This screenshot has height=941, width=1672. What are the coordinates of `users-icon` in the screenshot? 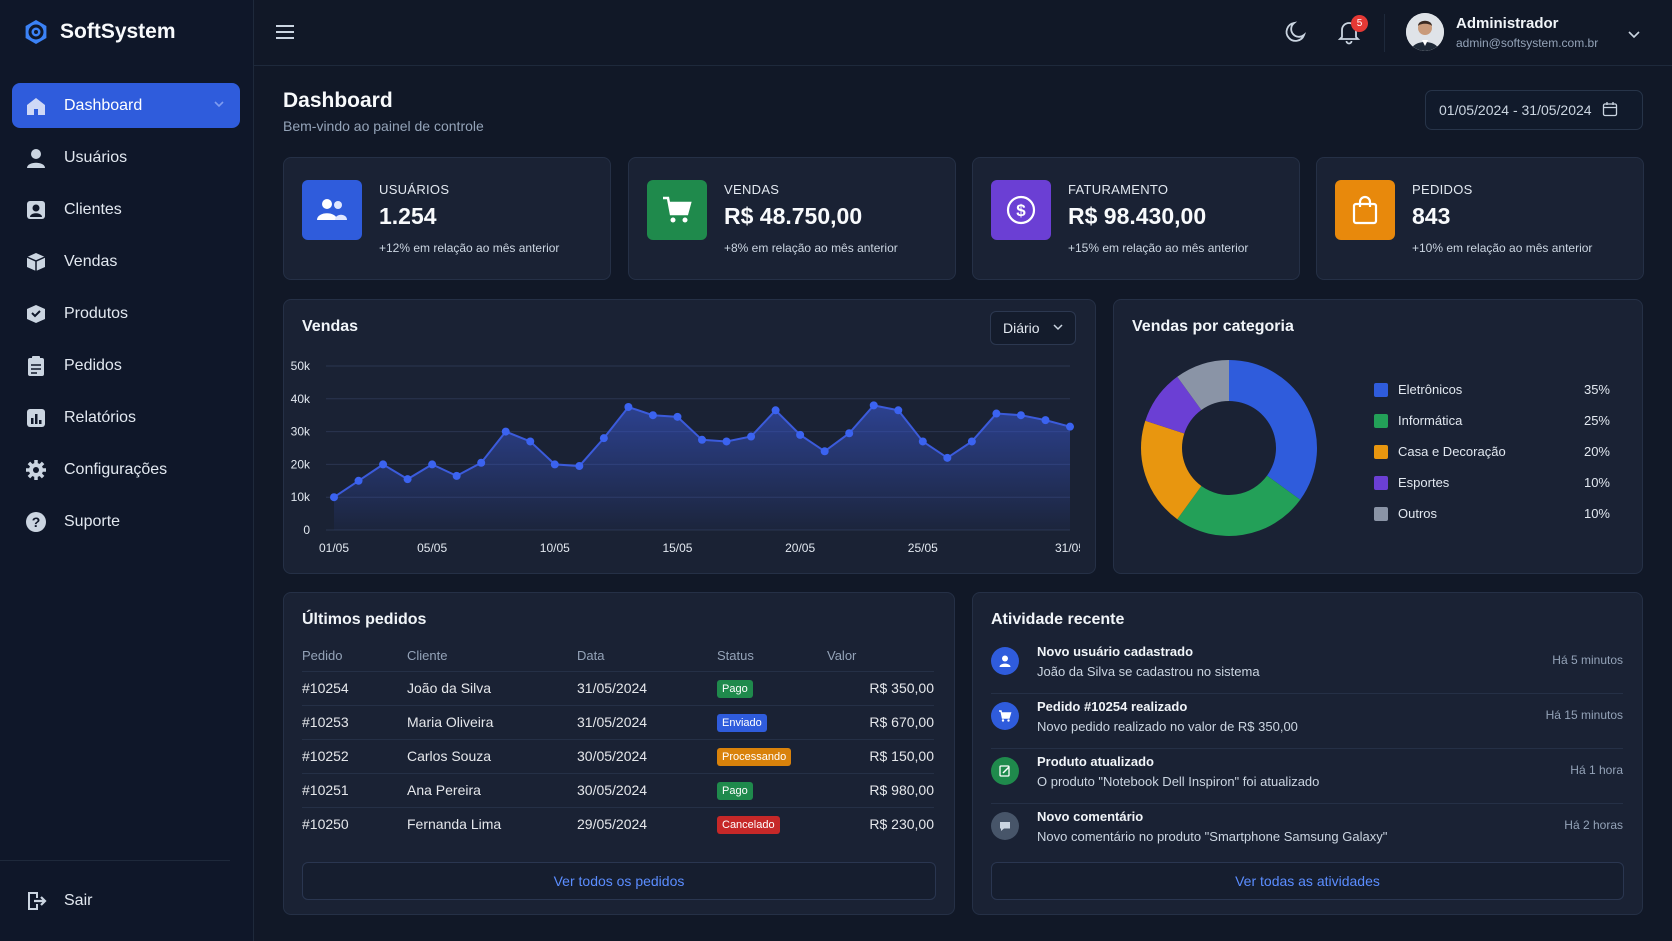 It's located at (332, 209).